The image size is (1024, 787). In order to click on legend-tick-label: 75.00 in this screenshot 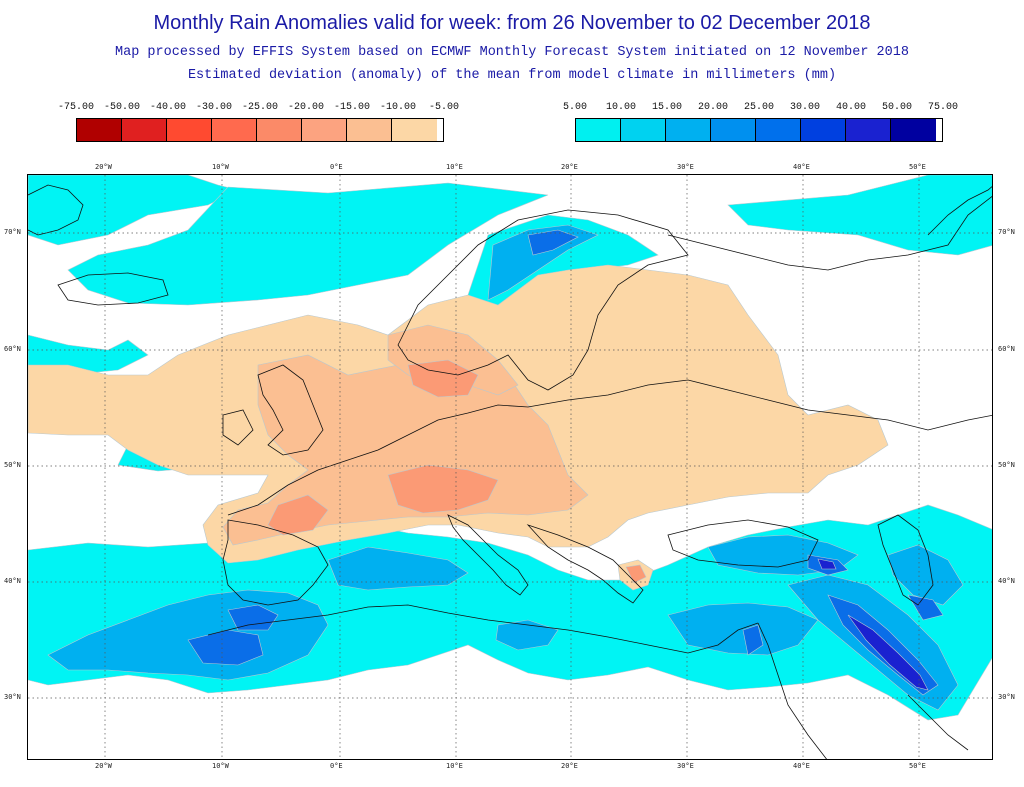, I will do `click(943, 107)`.